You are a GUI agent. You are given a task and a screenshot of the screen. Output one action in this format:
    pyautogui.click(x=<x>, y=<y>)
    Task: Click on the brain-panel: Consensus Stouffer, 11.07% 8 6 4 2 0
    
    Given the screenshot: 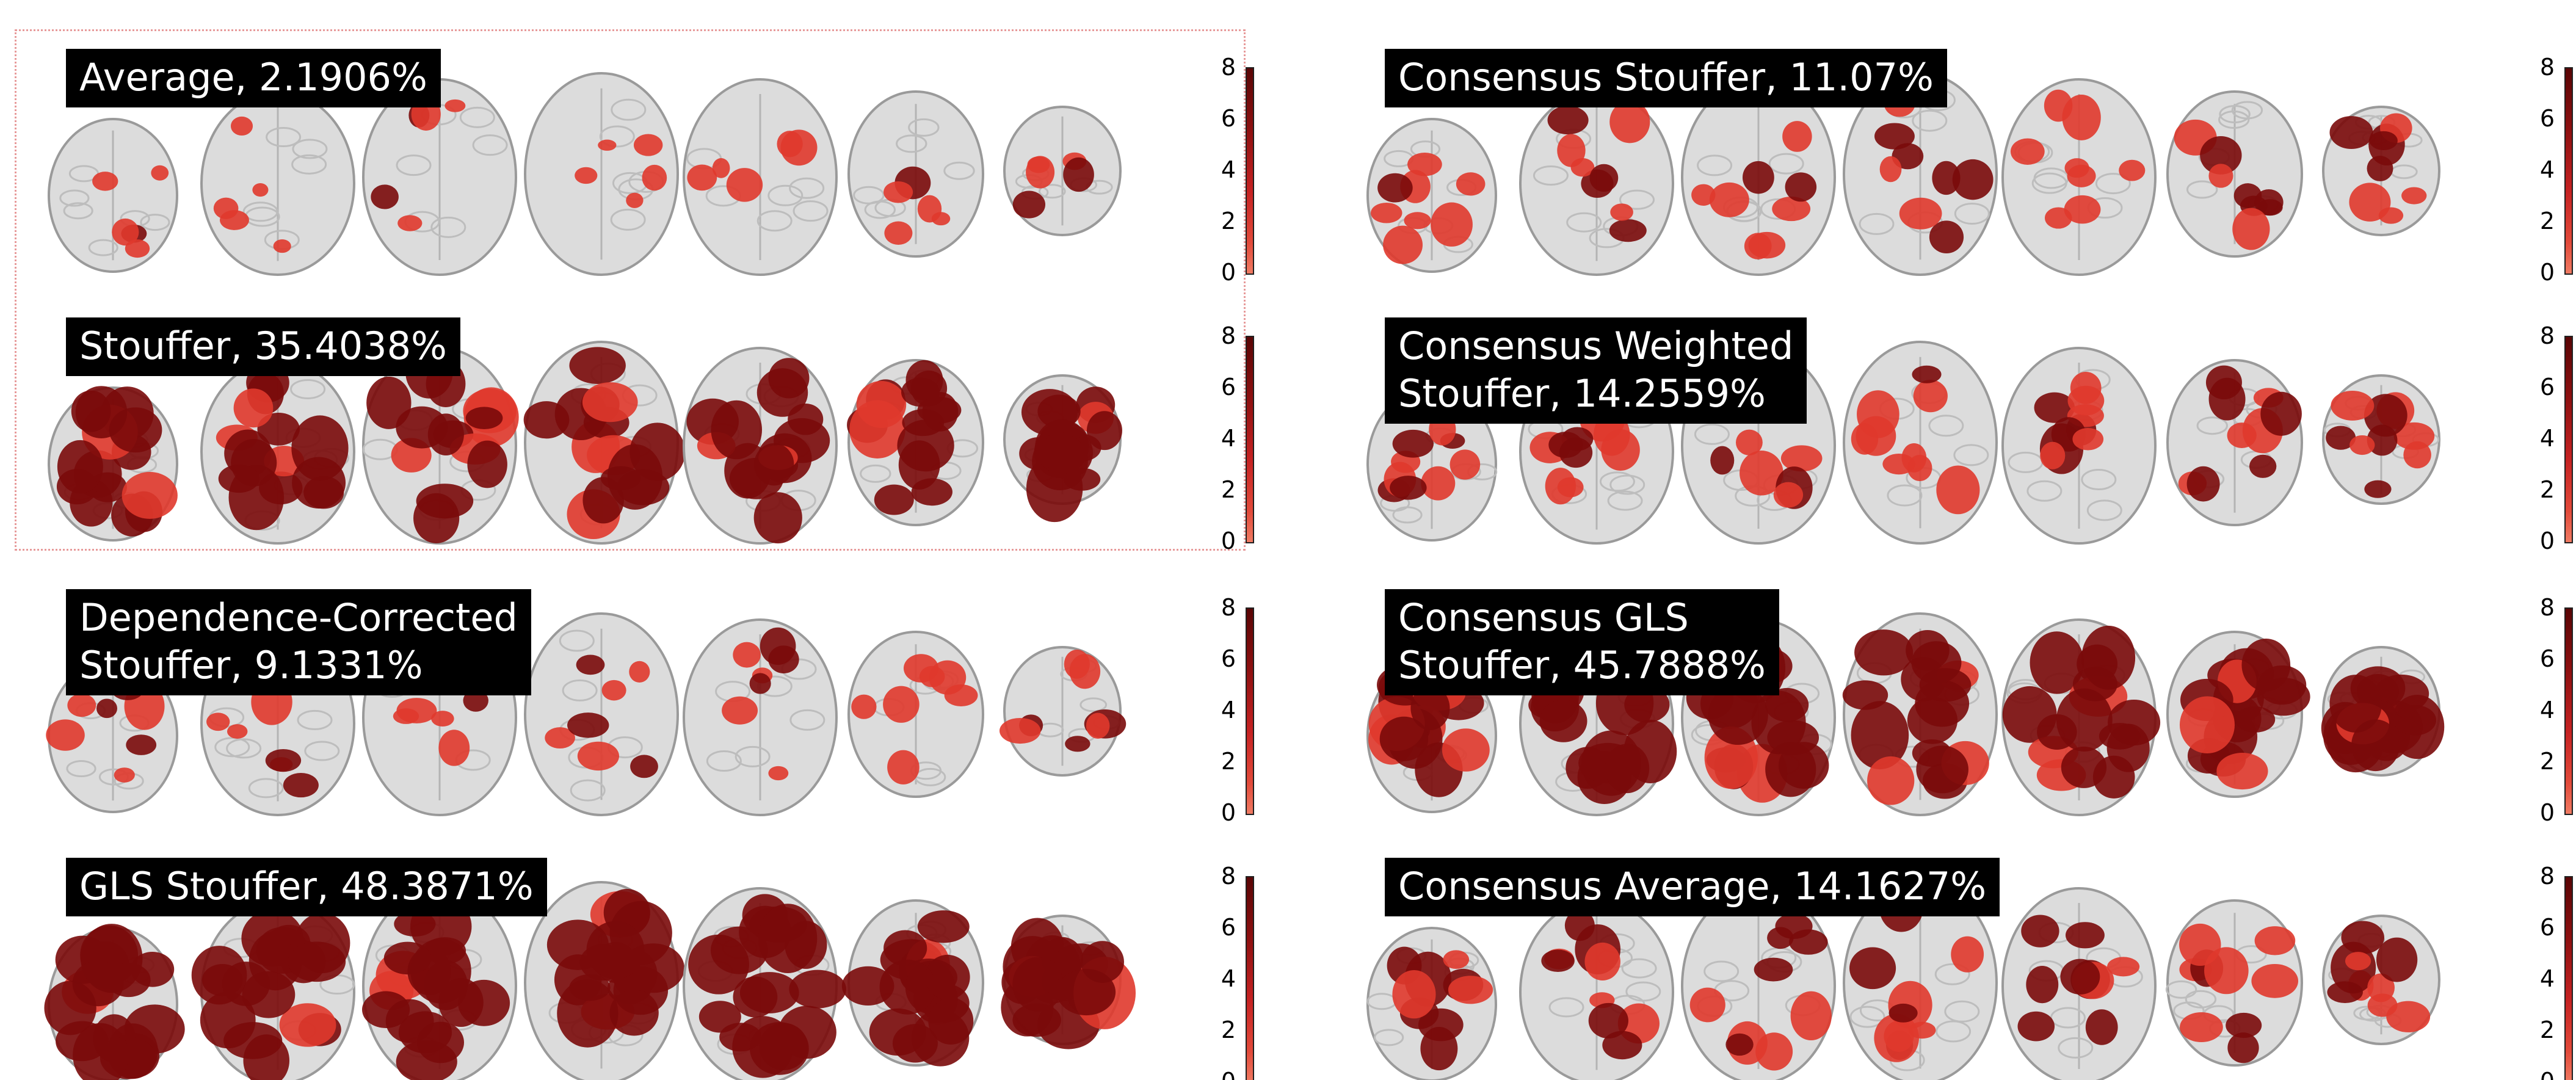 What is the action you would take?
    pyautogui.click(x=1965, y=168)
    